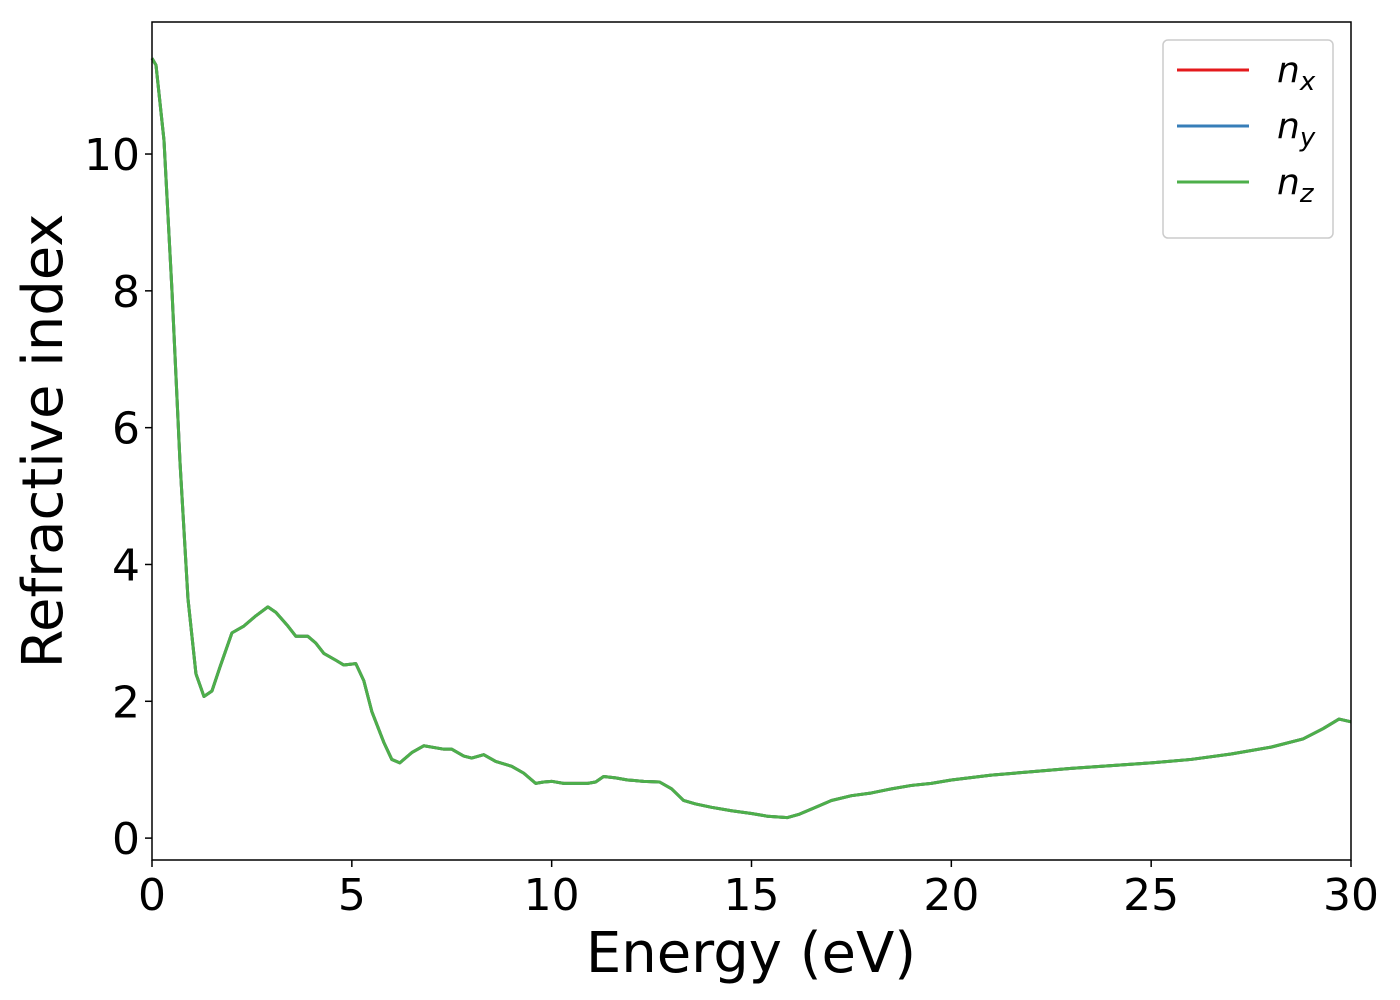 The height and width of the screenshot is (1000, 1400). Describe the element at coordinates (126, 429) in the screenshot. I see `y-tick-label: 6` at that location.